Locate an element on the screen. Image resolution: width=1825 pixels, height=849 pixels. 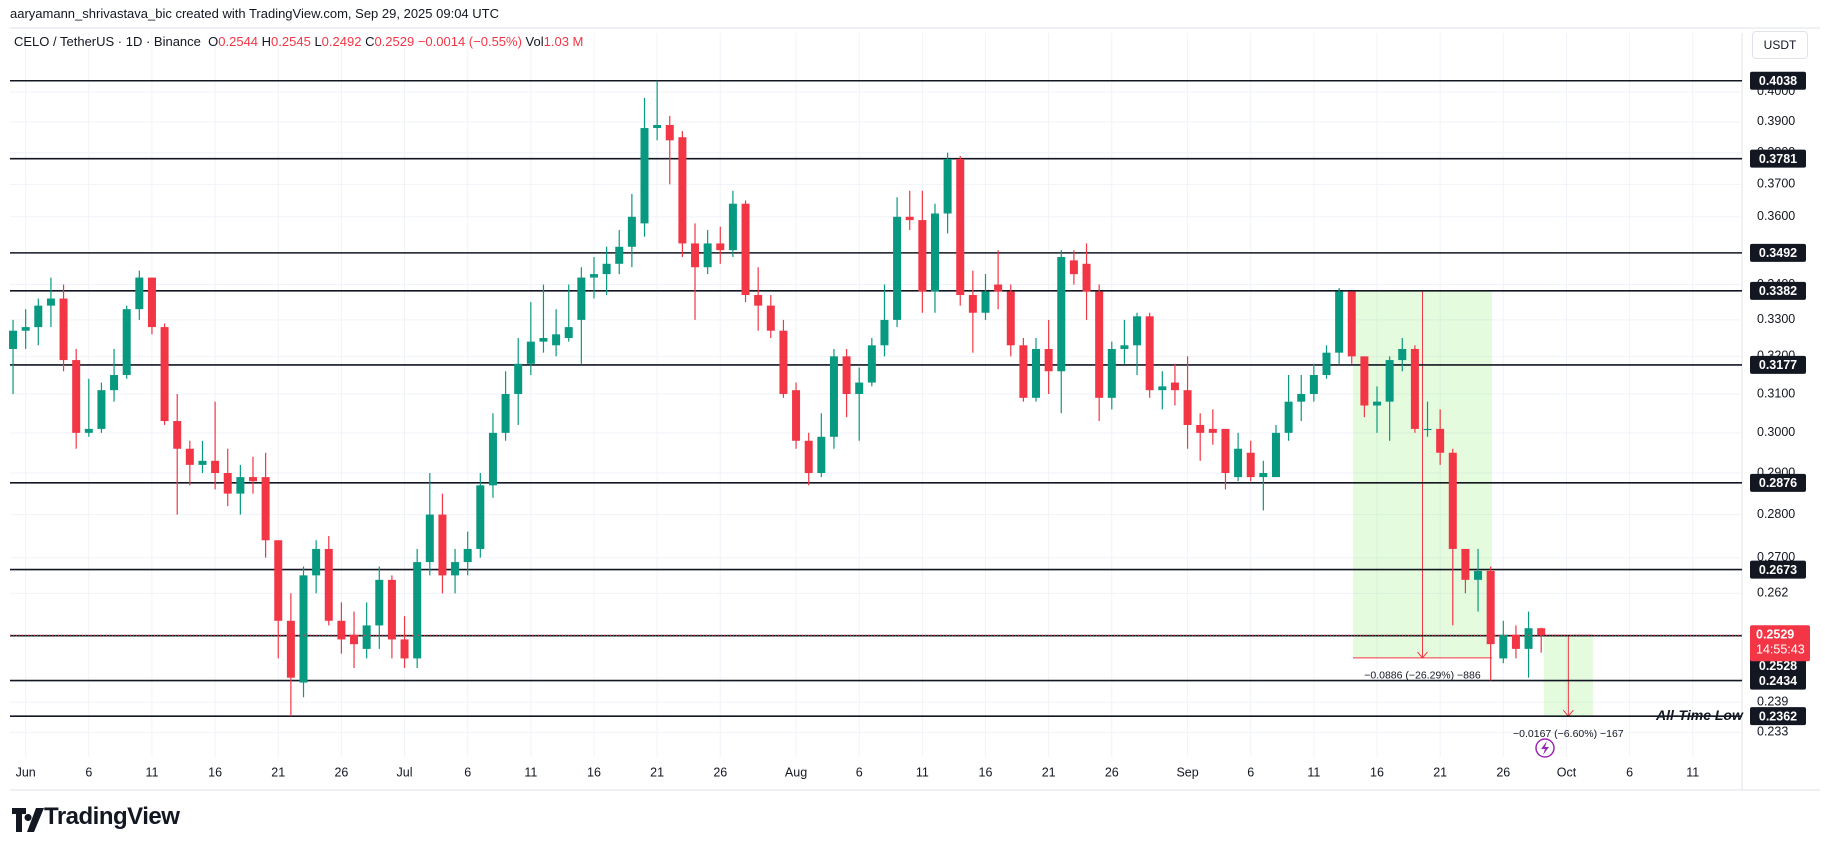
key: O is located at coordinates (213, 41).